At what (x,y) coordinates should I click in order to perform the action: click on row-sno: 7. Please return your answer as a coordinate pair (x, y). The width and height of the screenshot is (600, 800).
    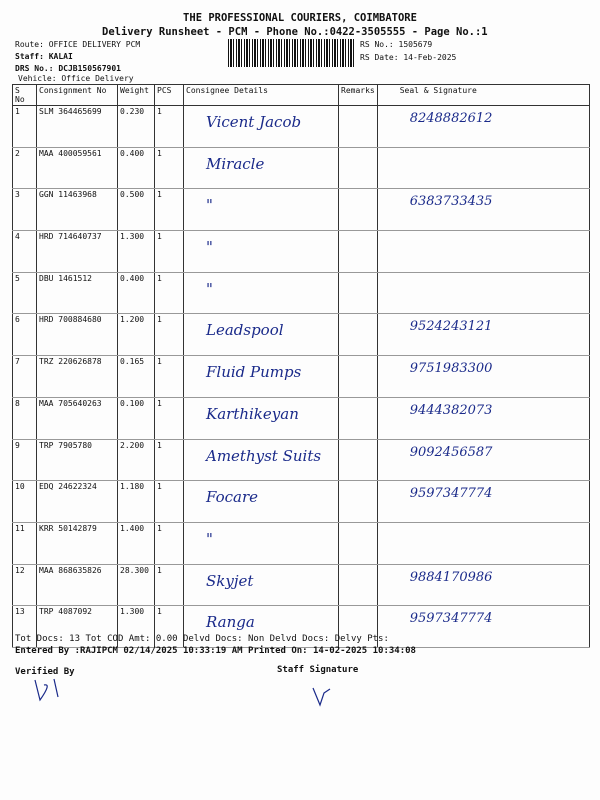
    Looking at the image, I should click on (24, 376).